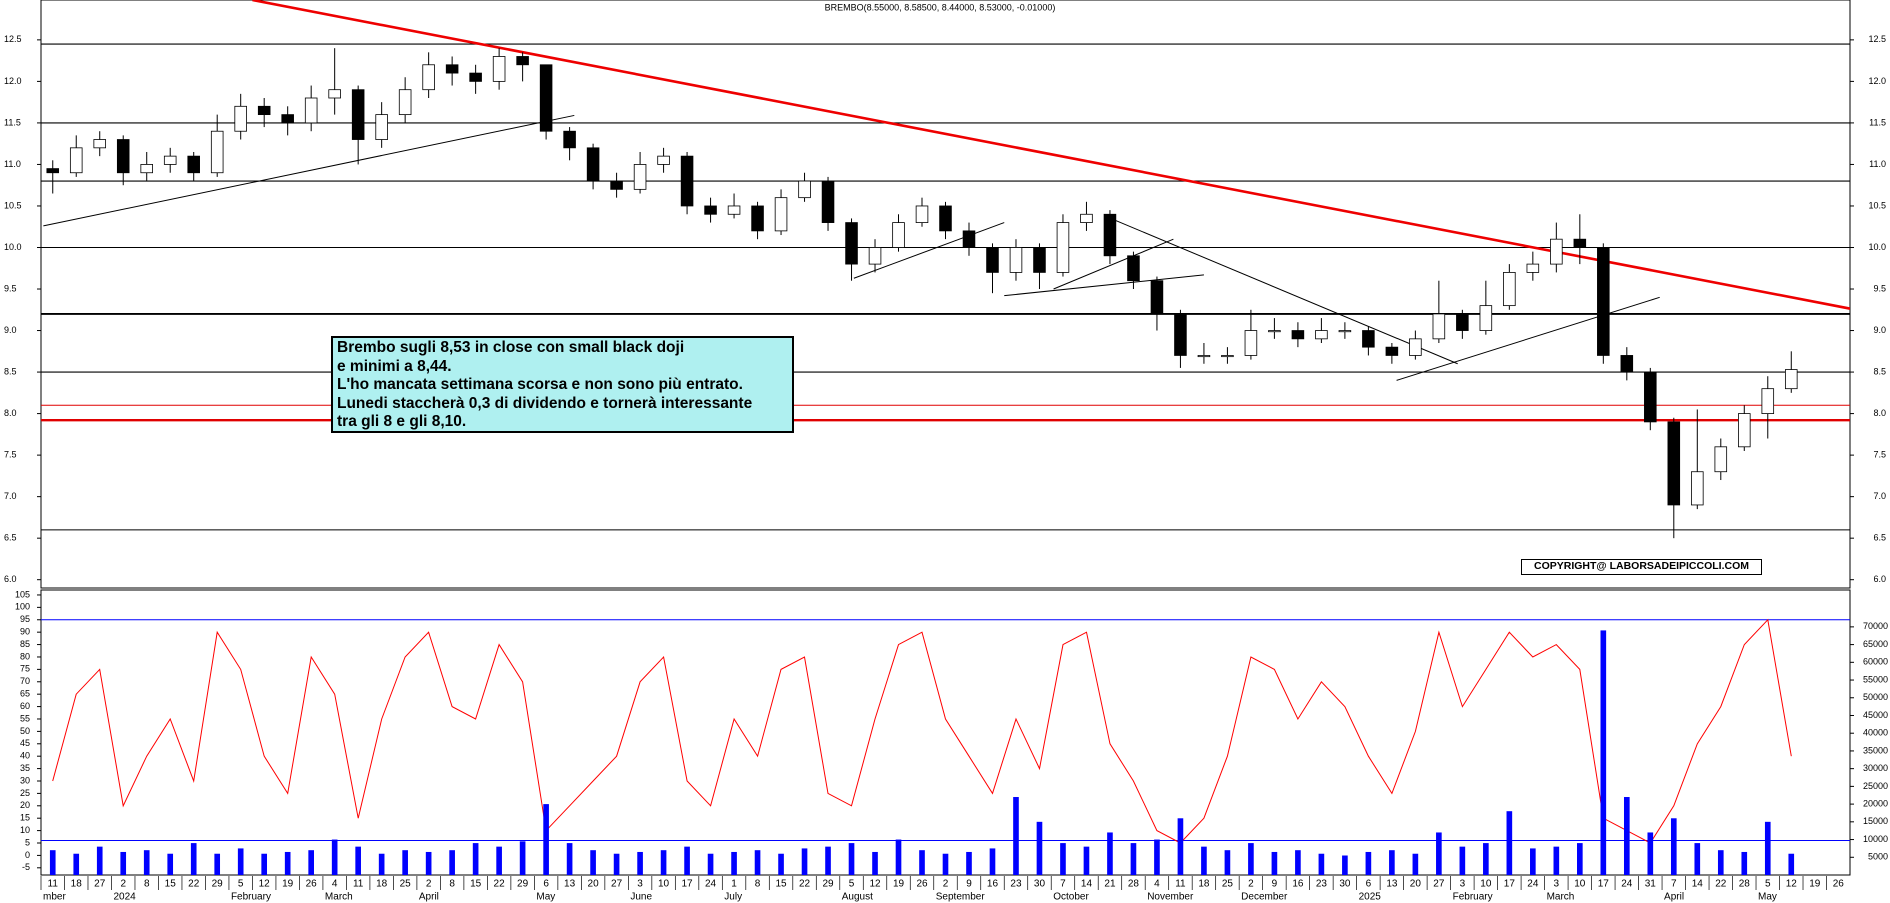 The width and height of the screenshot is (1890, 903). I want to click on x-tick-label: 29, so click(828, 884).